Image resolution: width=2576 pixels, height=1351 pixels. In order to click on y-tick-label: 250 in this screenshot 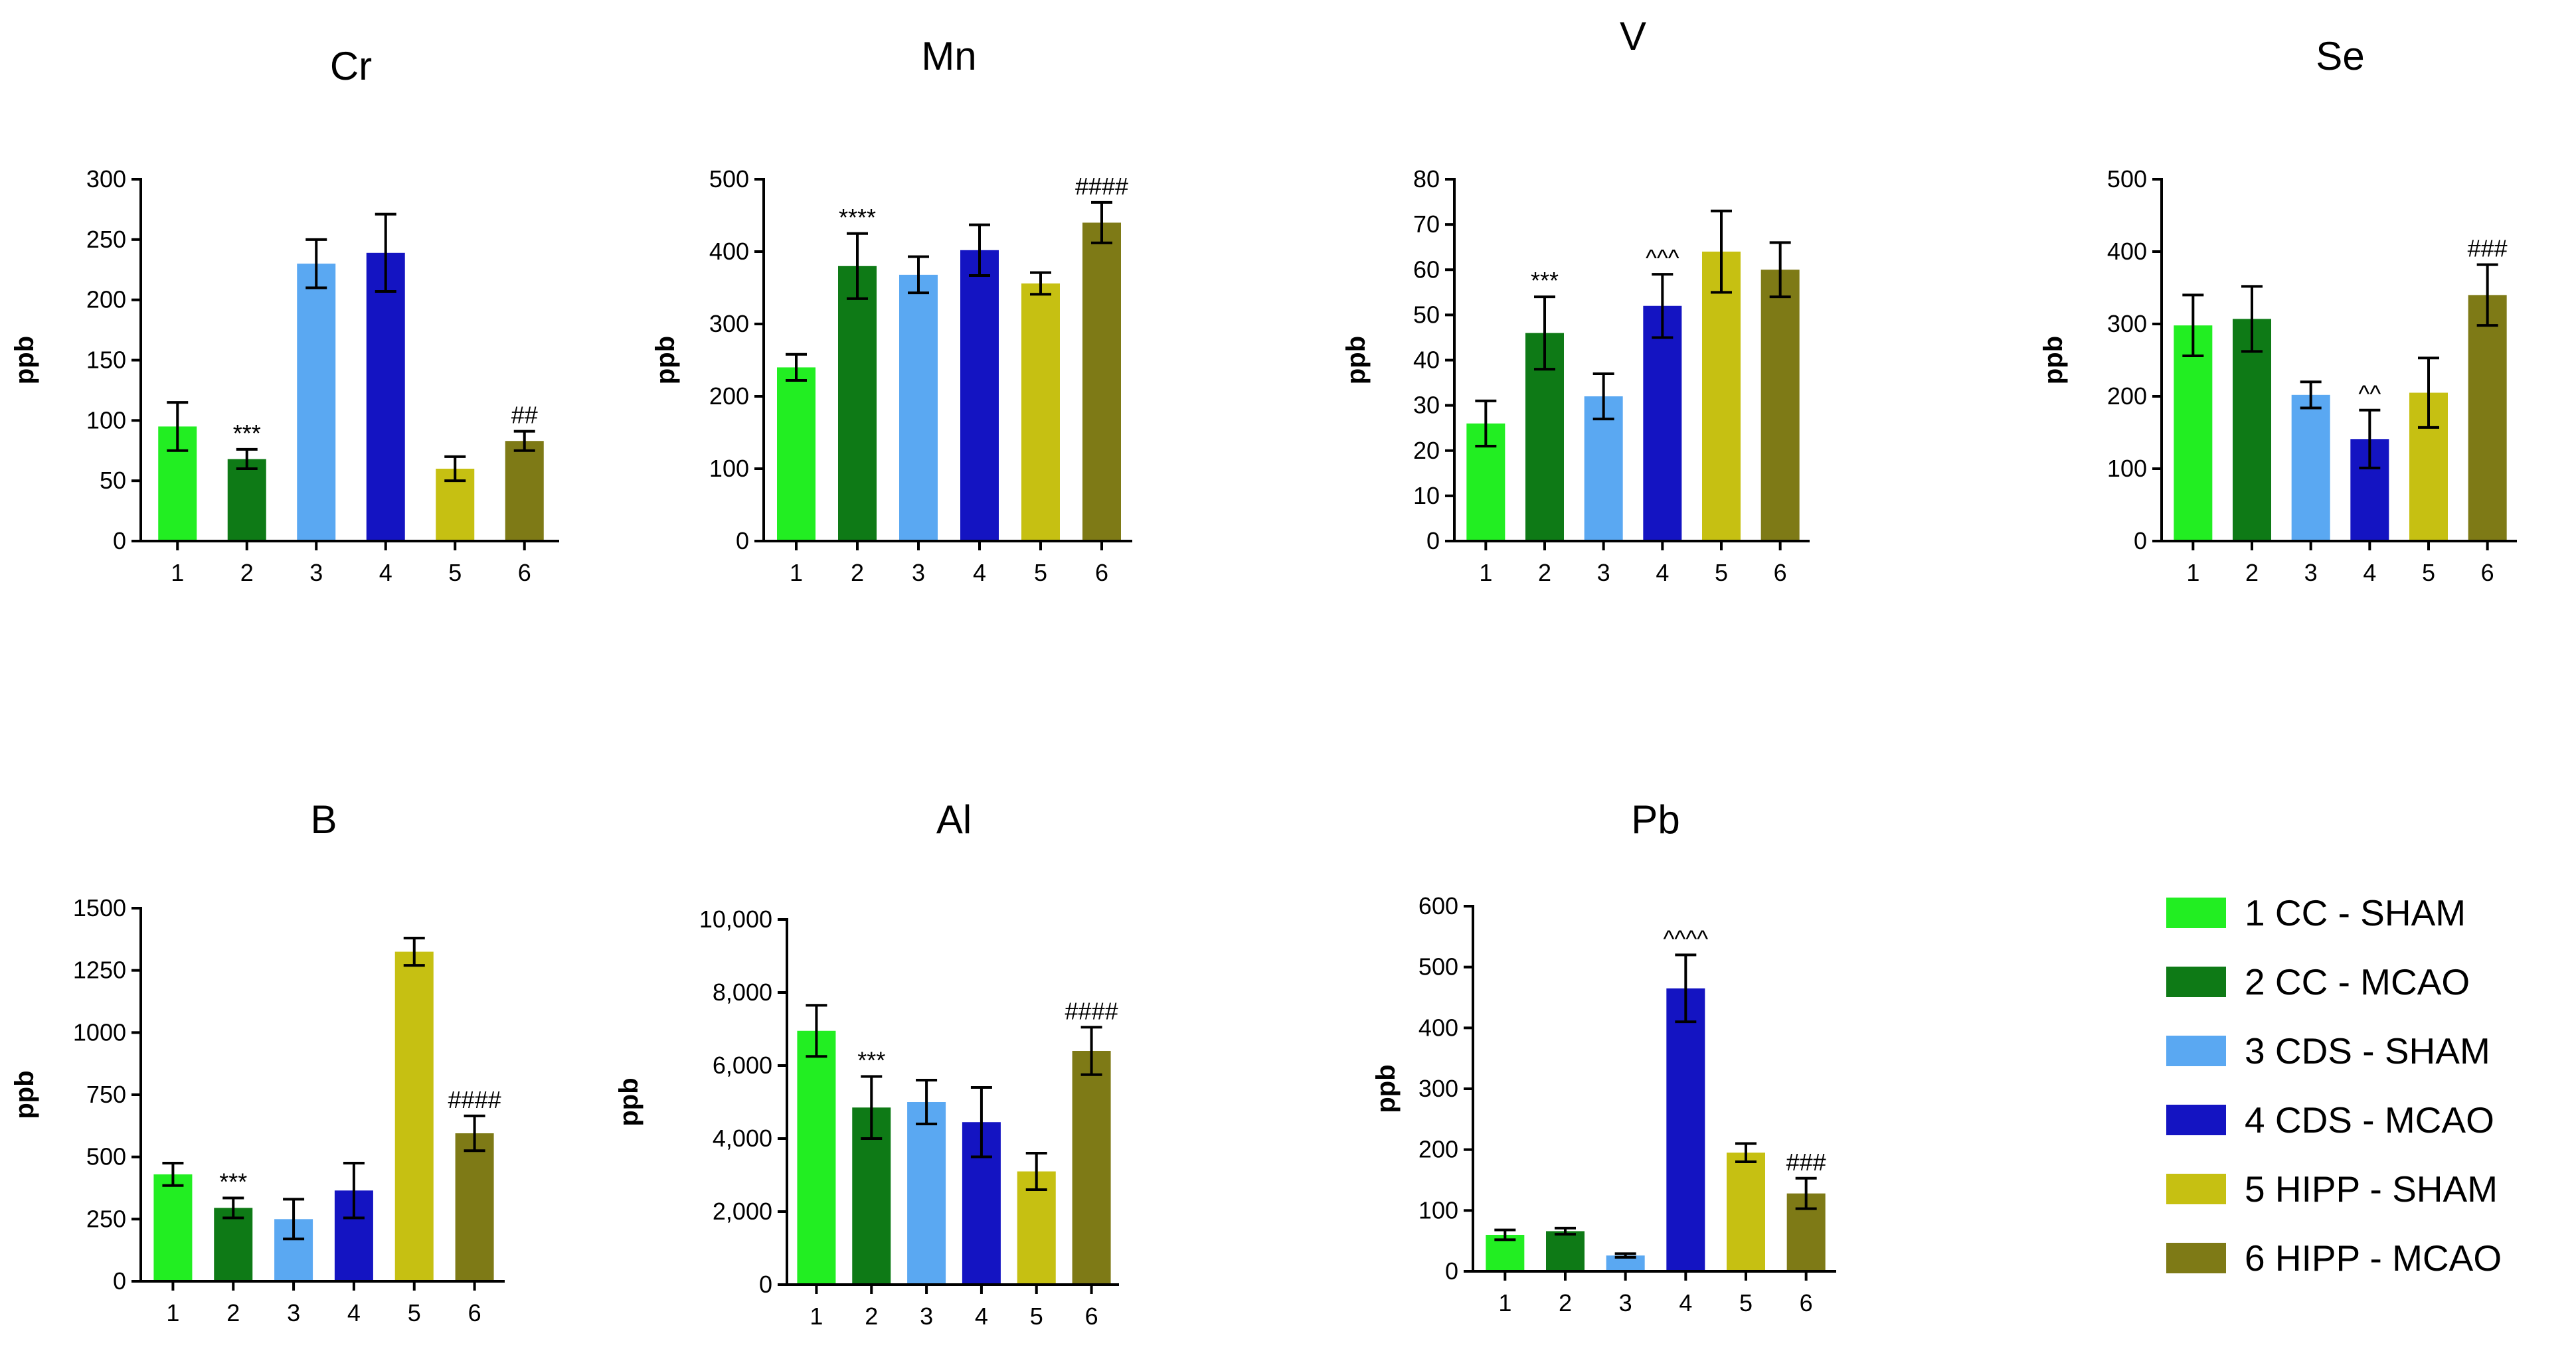, I will do `click(106, 1218)`.